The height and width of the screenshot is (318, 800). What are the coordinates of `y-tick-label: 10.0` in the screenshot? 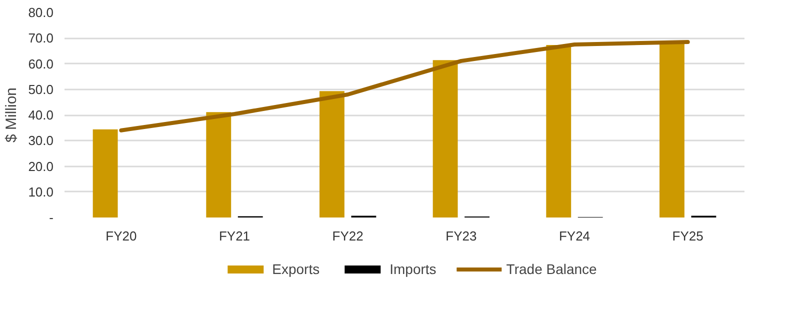 It's located at (41, 192).